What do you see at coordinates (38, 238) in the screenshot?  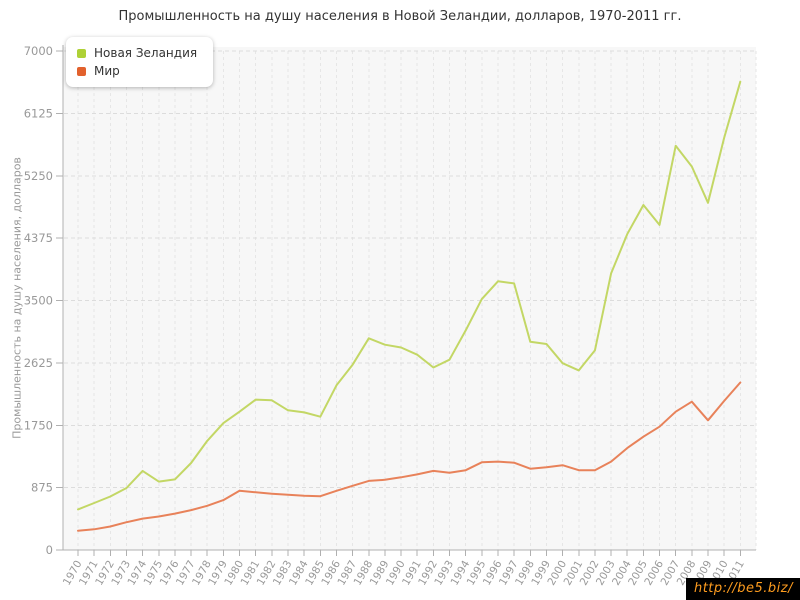 I see `y-tick-label: 4375` at bounding box center [38, 238].